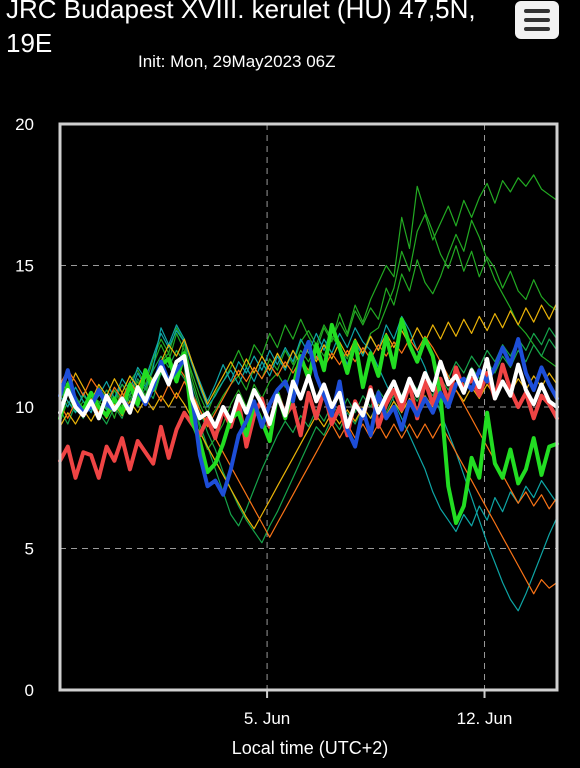 Image resolution: width=580 pixels, height=768 pixels. What do you see at coordinates (310, 748) in the screenshot?
I see `x-axis-label: Local time (UTC+2)` at bounding box center [310, 748].